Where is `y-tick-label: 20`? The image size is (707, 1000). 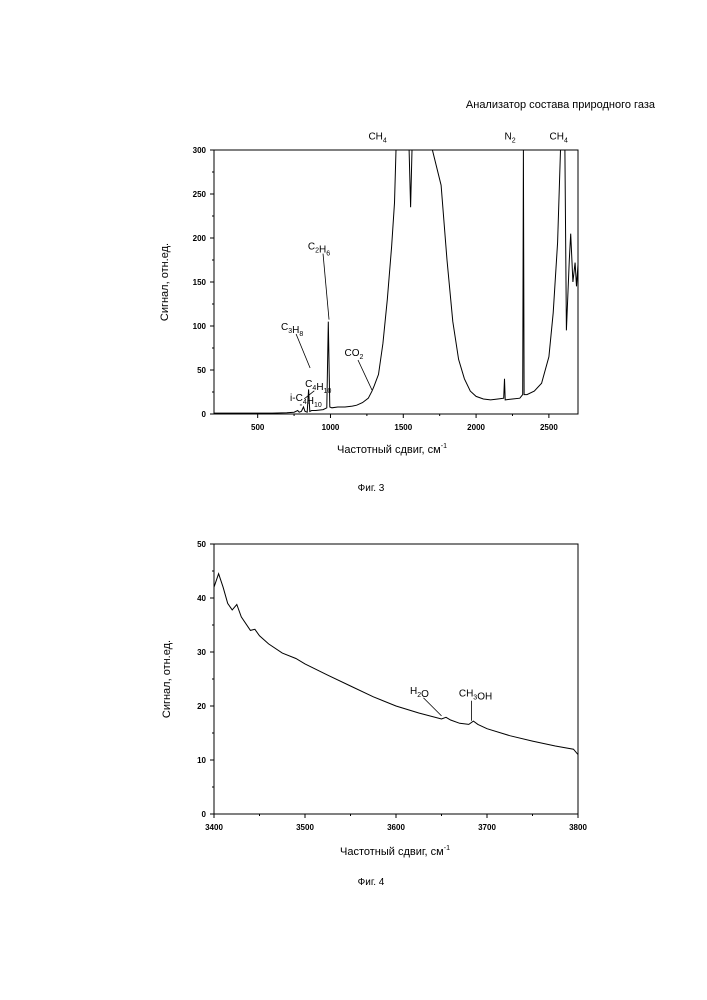 y-tick-label: 20 is located at coordinates (201, 706).